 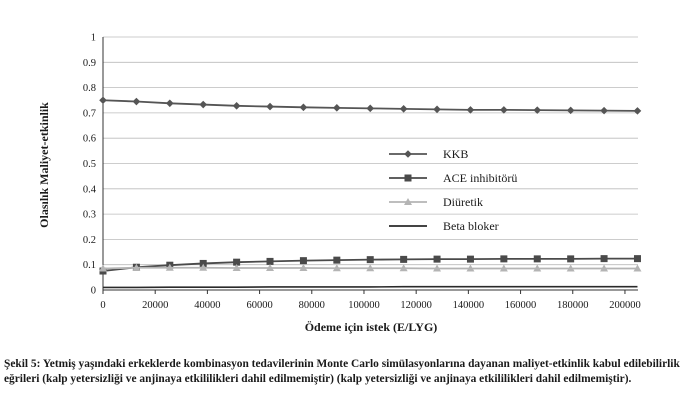 I want to click on x-tick-label: 80000, so click(x=312, y=305).